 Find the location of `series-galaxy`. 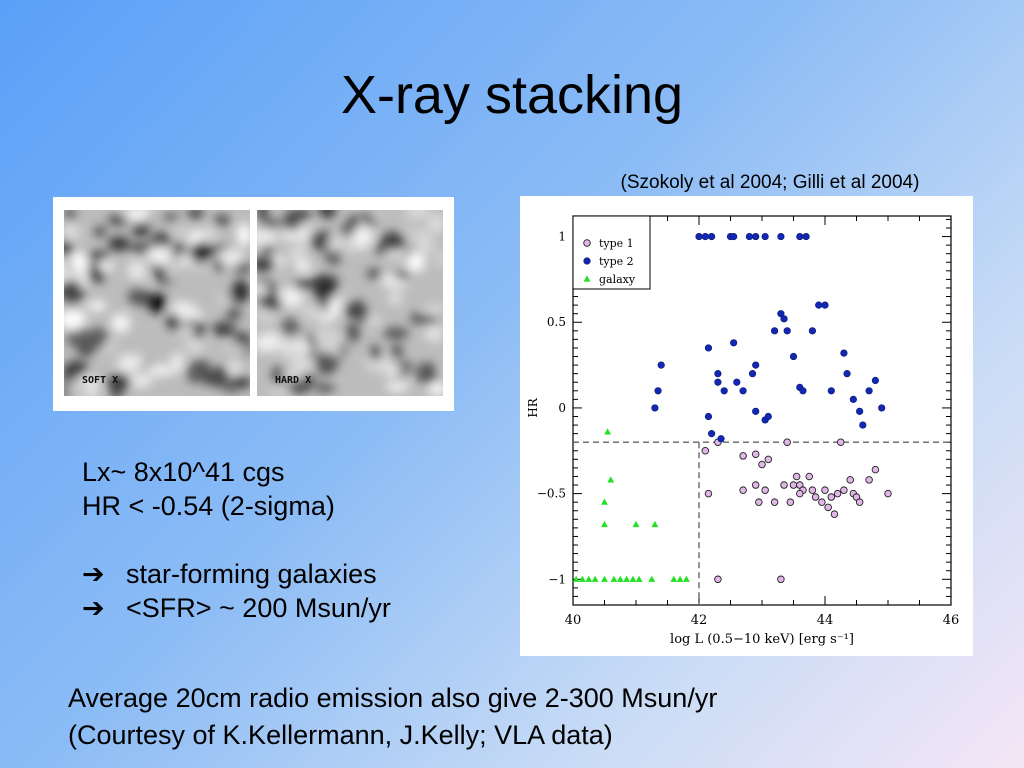

series-galaxy is located at coordinates (631, 505).